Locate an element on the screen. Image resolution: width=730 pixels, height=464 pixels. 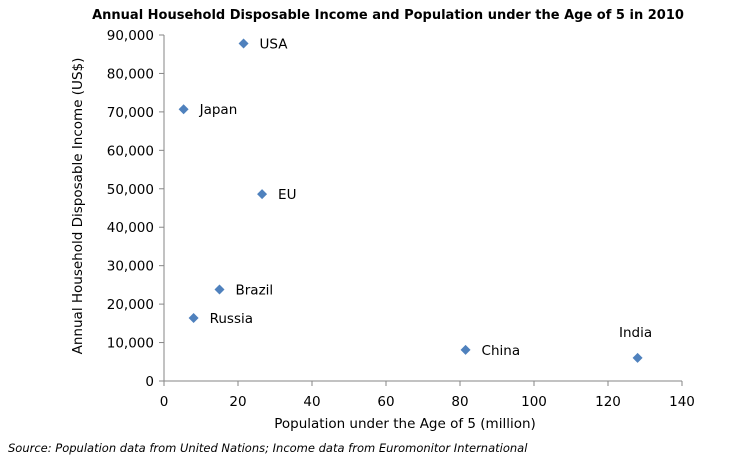
y-tick-label: 70,000 is located at coordinates (130, 113).